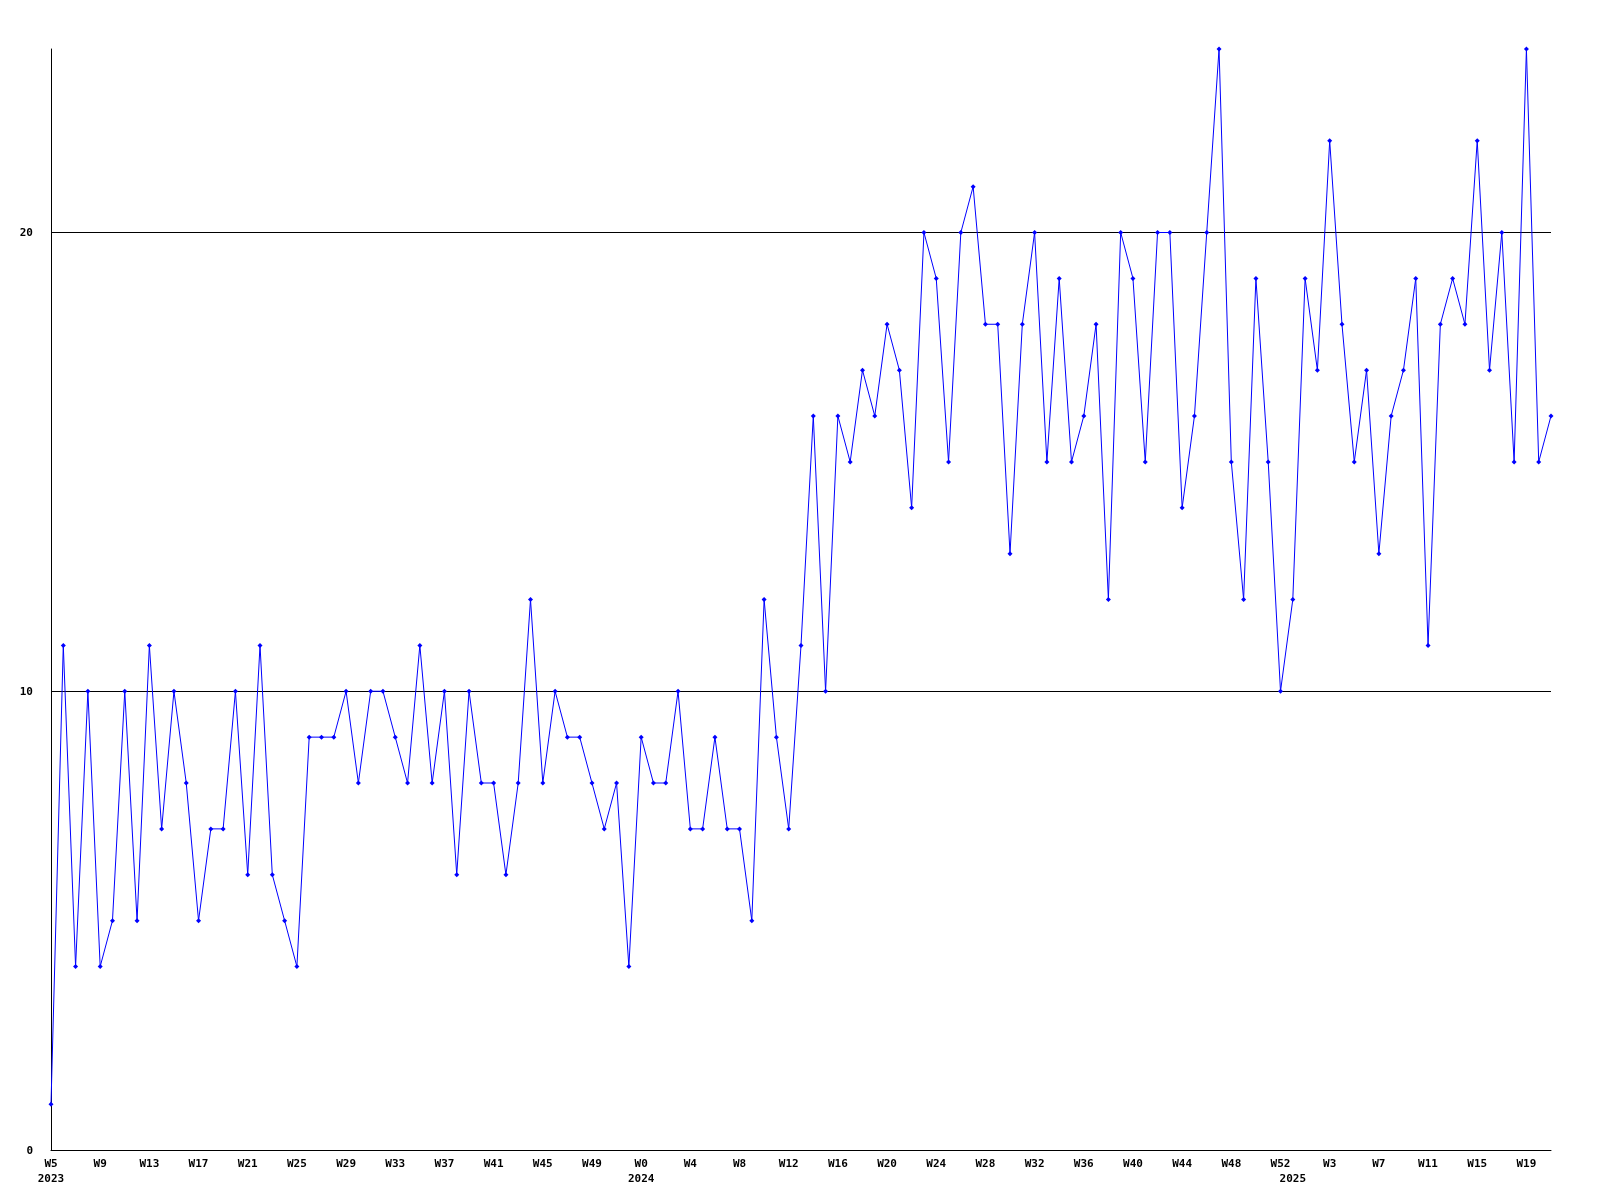 This screenshot has height=1200, width=1600. What do you see at coordinates (1084, 1163) in the screenshot?
I see `x-tick-label: W36` at bounding box center [1084, 1163].